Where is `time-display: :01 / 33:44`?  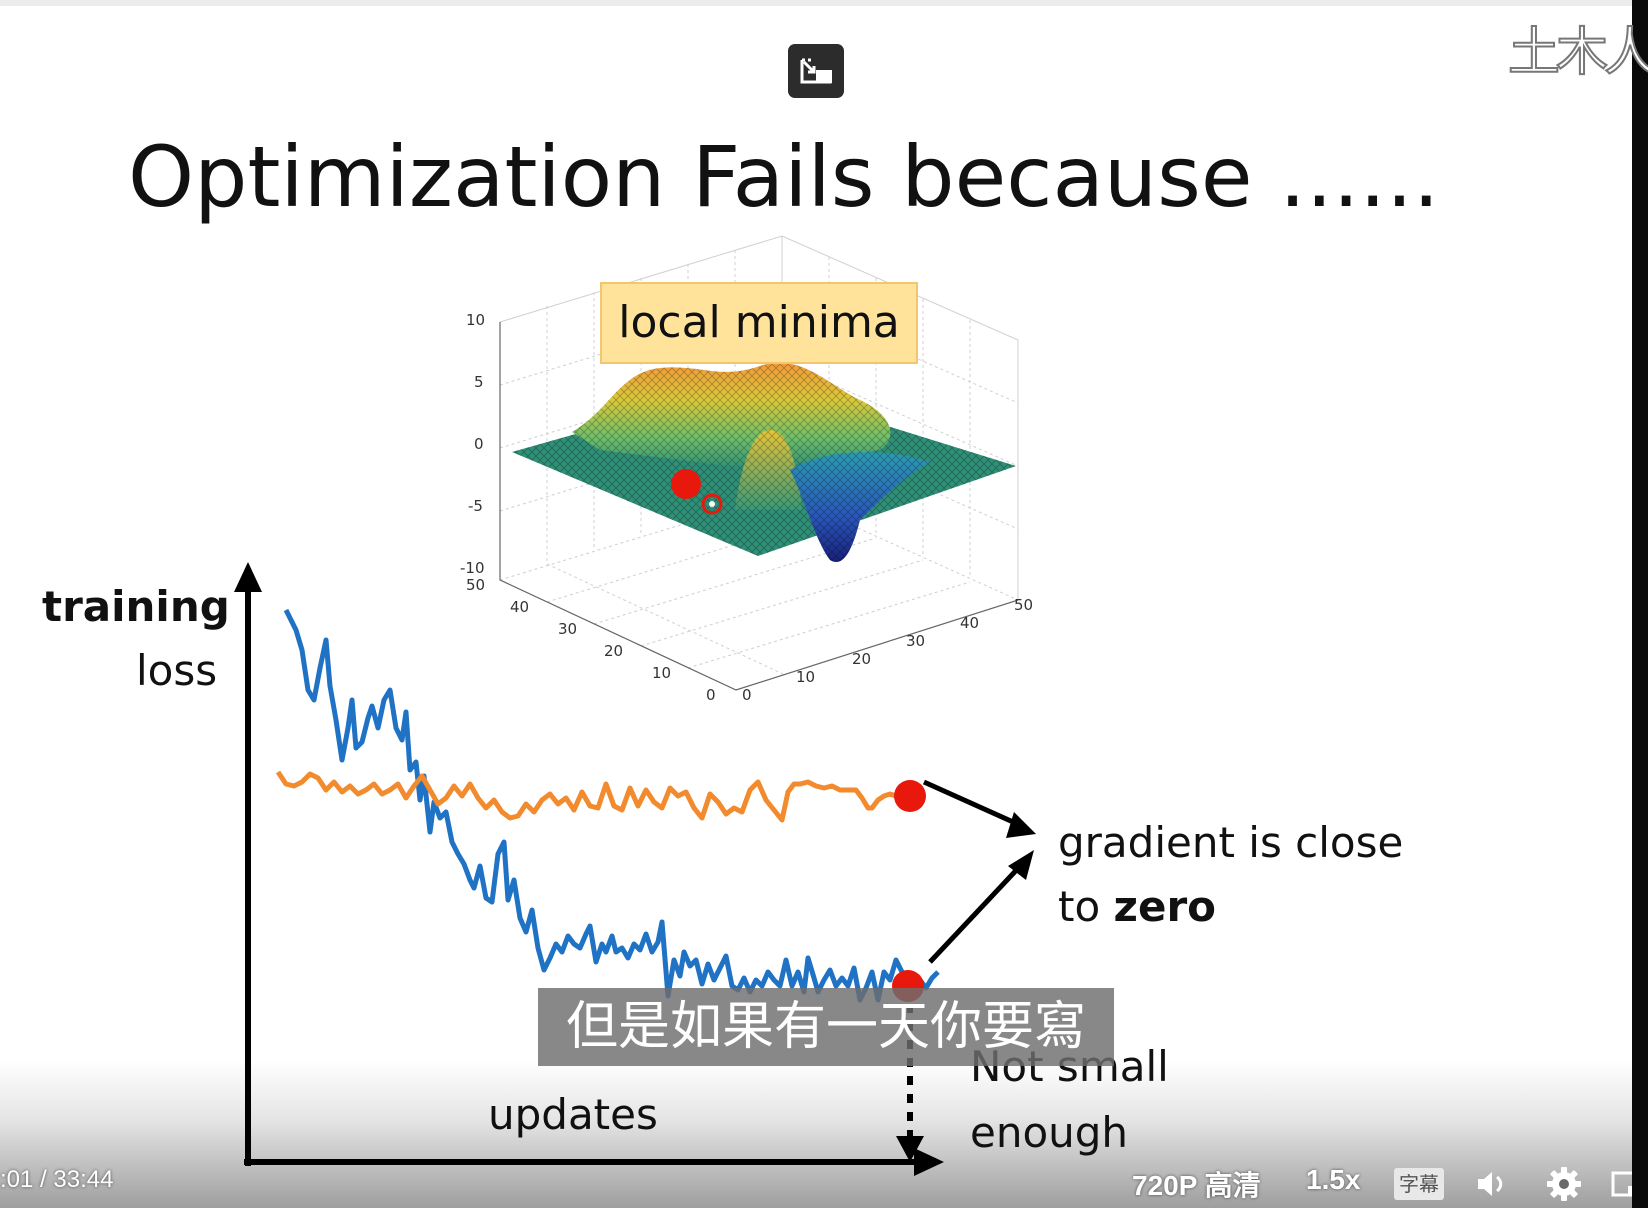 time-display: :01 / 33:44 is located at coordinates (56, 1180).